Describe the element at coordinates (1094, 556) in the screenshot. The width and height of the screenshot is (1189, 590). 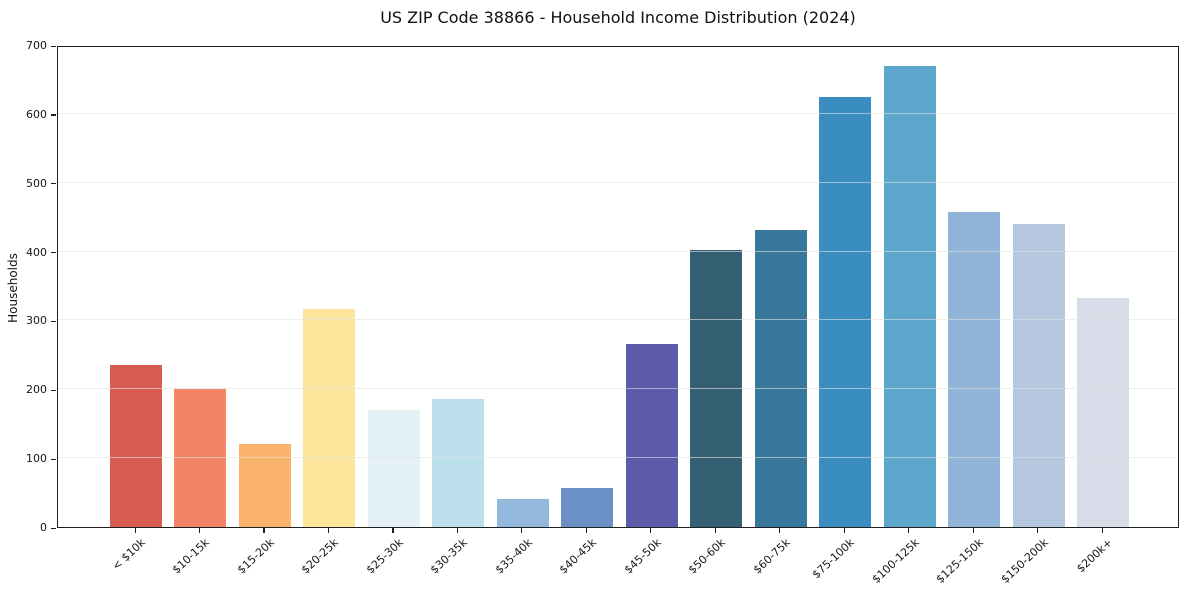
I see `x-tick-label: $200k+` at that location.